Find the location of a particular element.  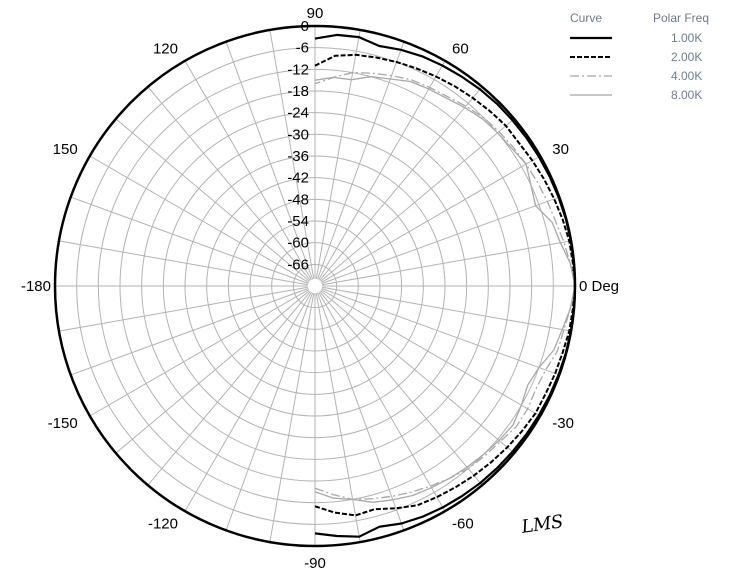

angle-tick-label: -30 is located at coordinates (563, 423).